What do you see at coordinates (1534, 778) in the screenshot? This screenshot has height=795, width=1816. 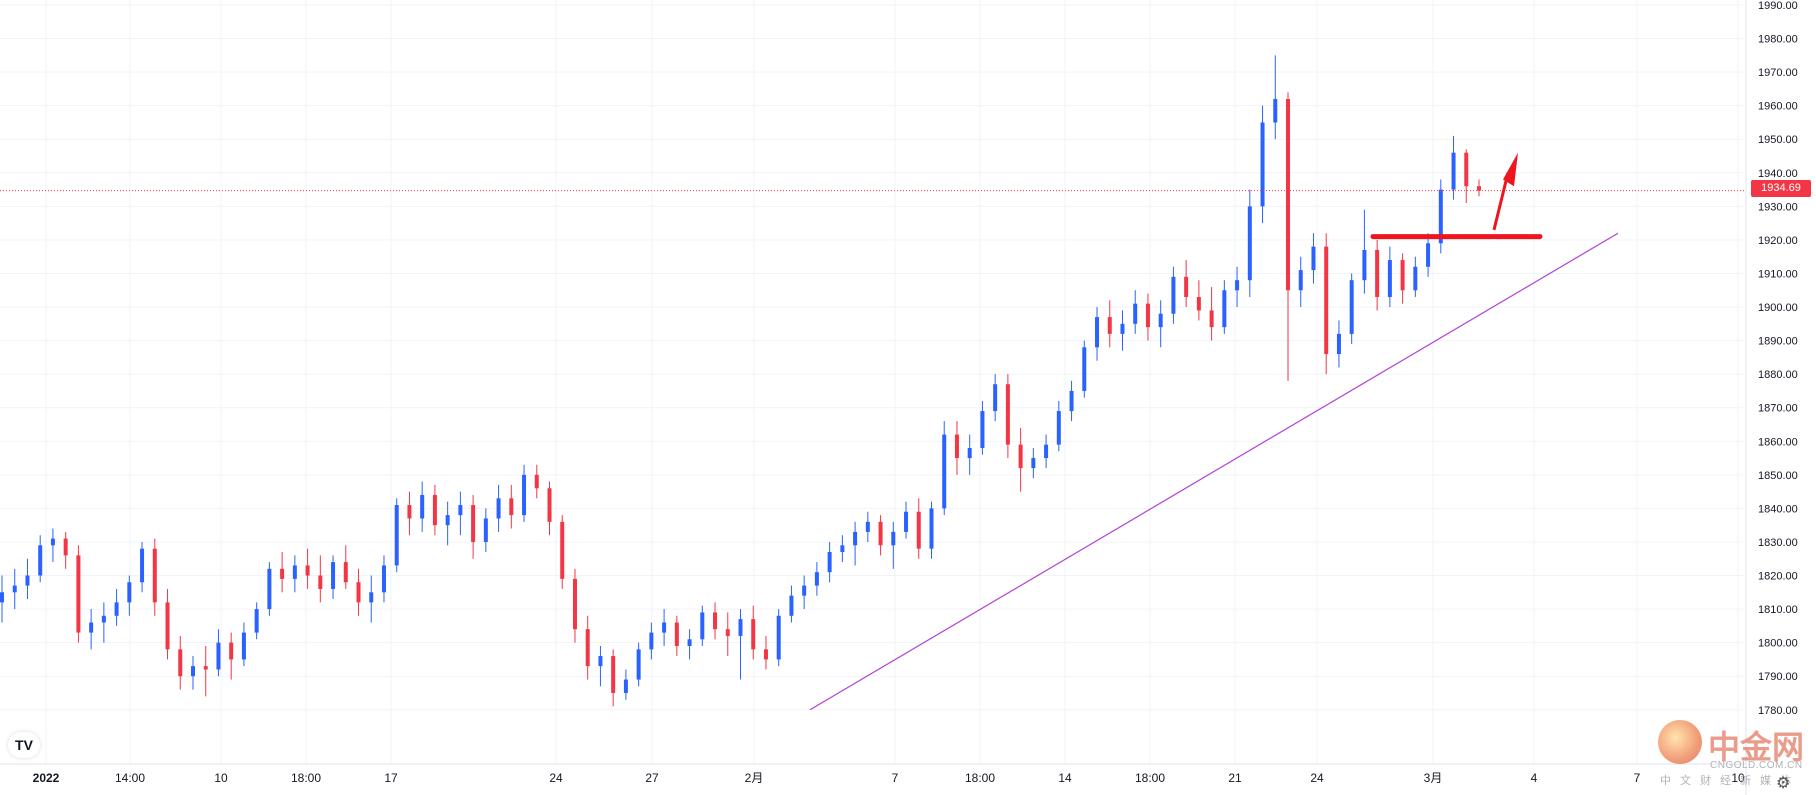 I see `time-tick-label: 4` at bounding box center [1534, 778].